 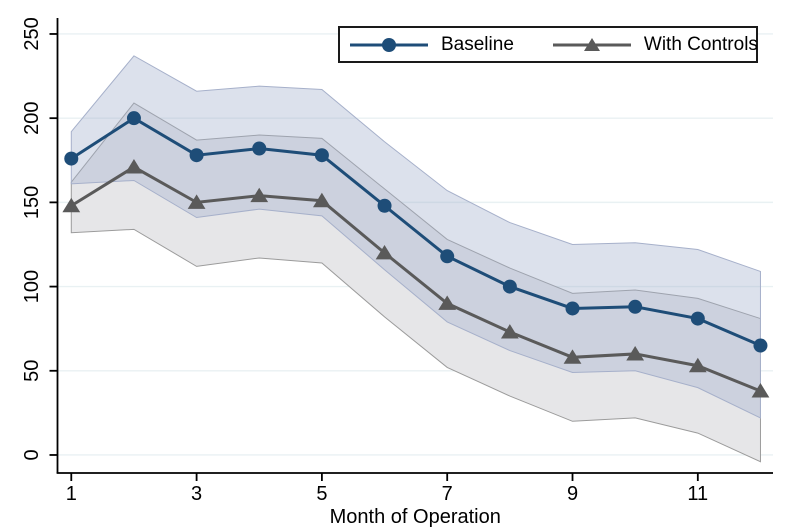 I want to click on legend-item-baseline: Baseline, so click(x=427, y=45).